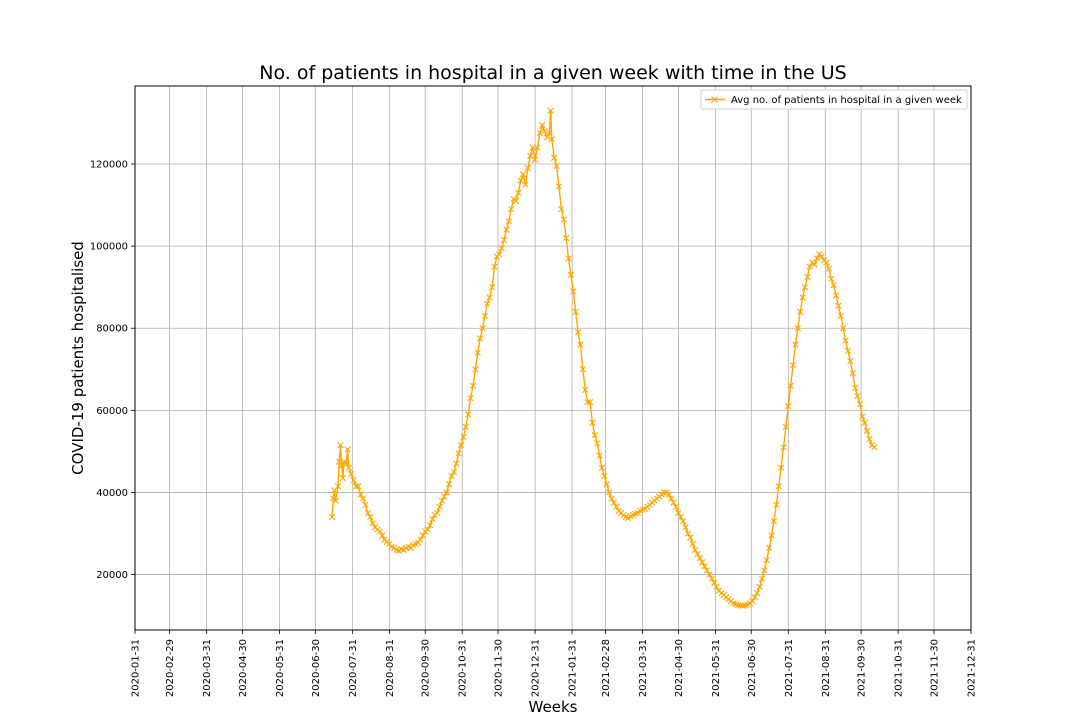  I want to click on y-axis-ticks: 20000 40000 60000 80000 100000 120000, so click(112, 370).